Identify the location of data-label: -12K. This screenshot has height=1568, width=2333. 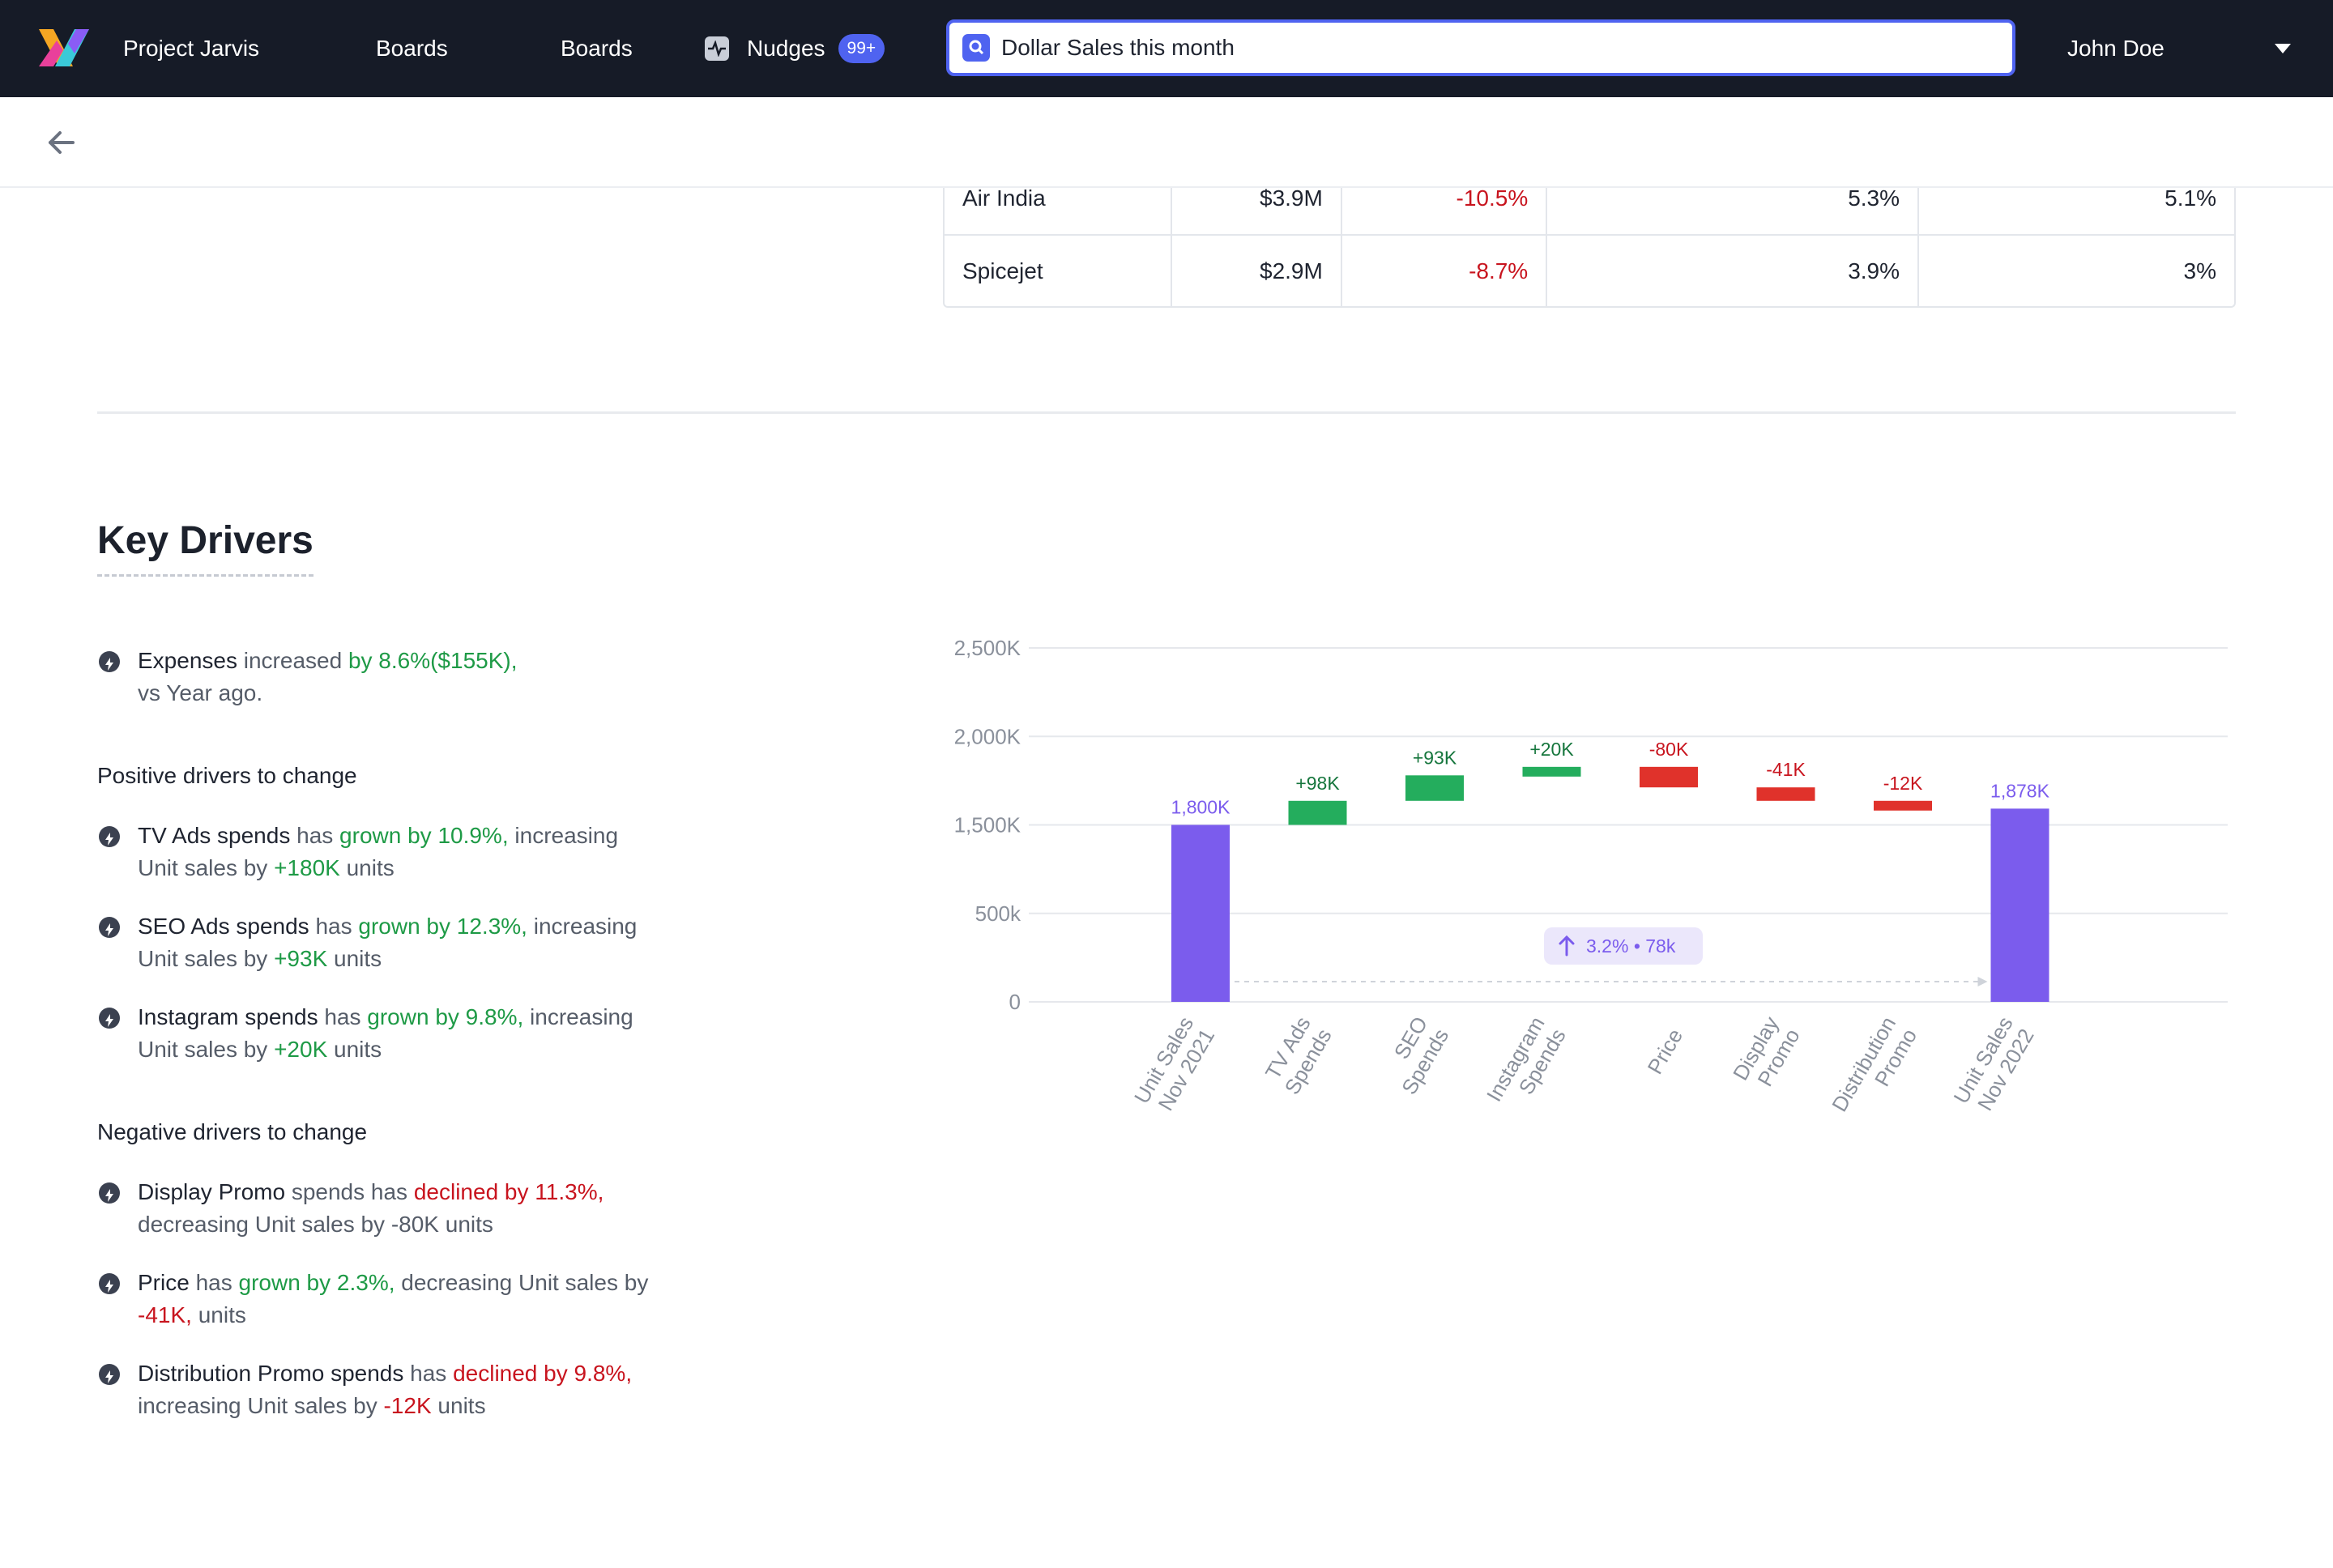
(1903, 783).